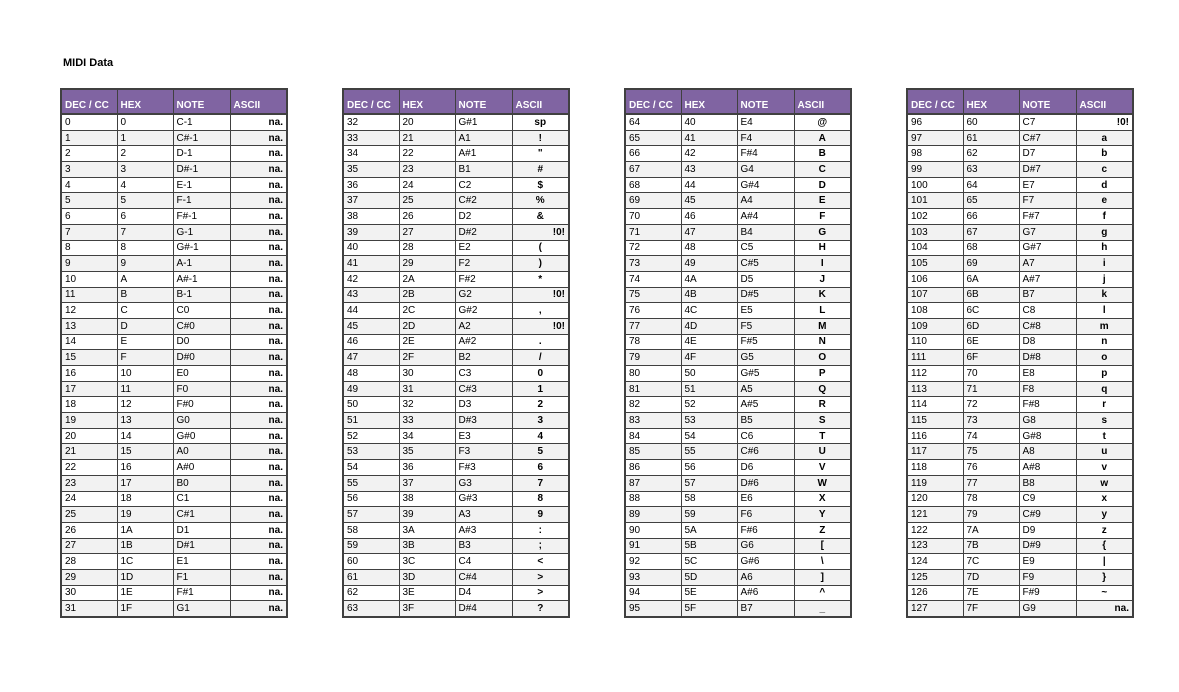  Describe the element at coordinates (1047, 357) in the screenshot. I see `cell-note: D#8` at that location.